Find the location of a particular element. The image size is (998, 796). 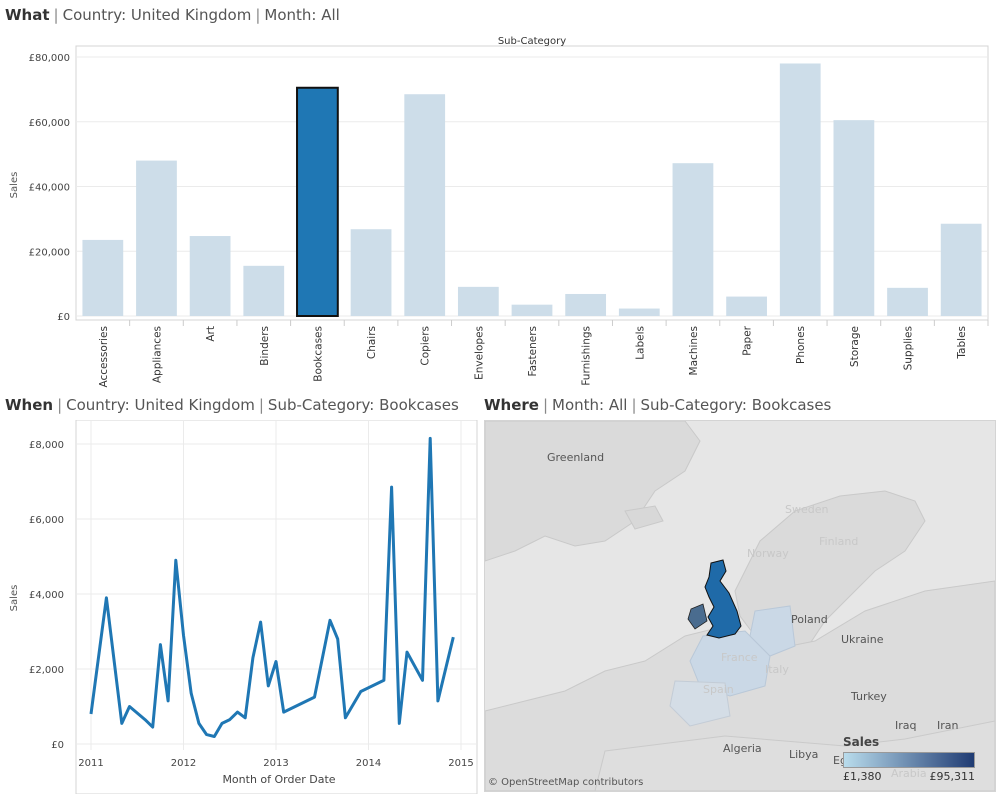

bar-xtick-label: Phones is located at coordinates (801, 345).